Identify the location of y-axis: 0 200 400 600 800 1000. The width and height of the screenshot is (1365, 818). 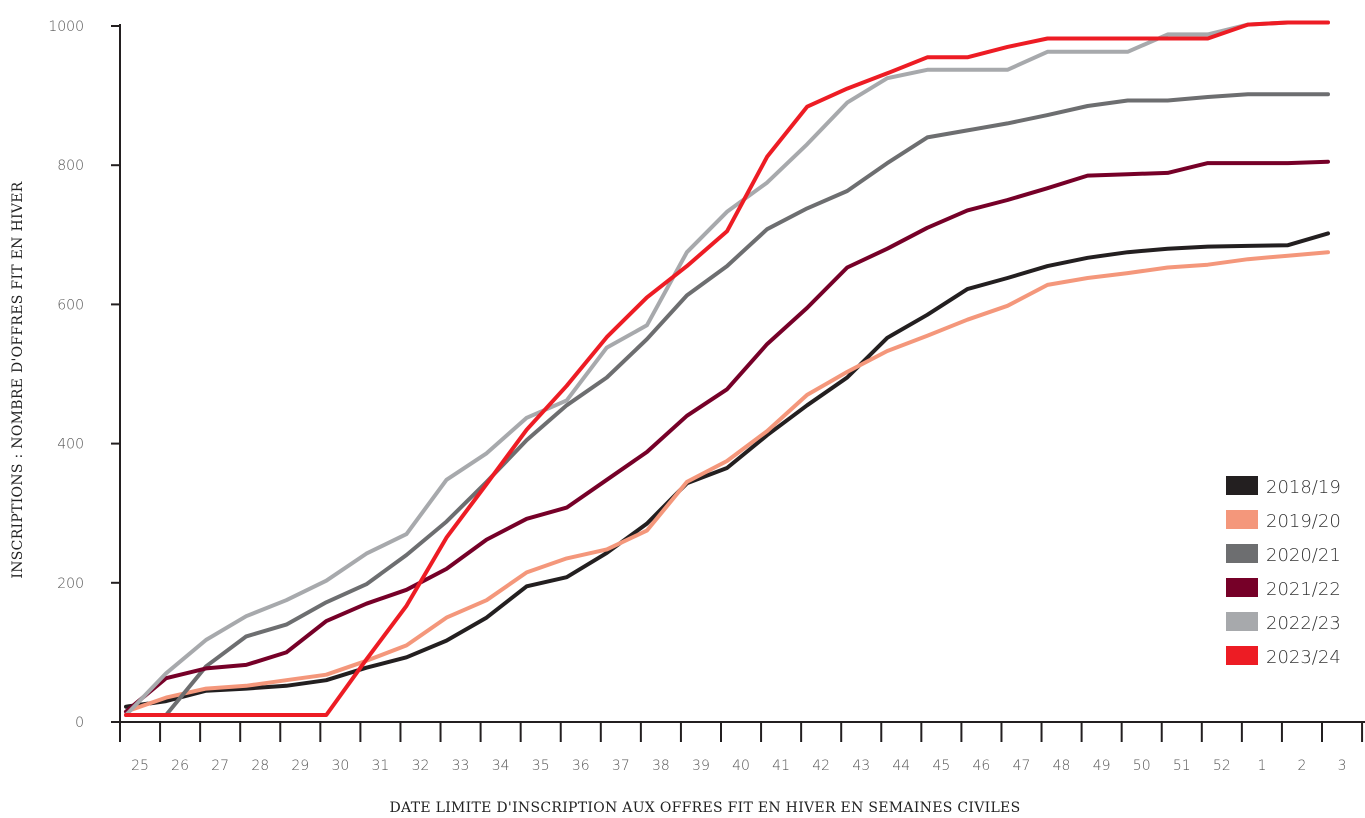
(84, 375).